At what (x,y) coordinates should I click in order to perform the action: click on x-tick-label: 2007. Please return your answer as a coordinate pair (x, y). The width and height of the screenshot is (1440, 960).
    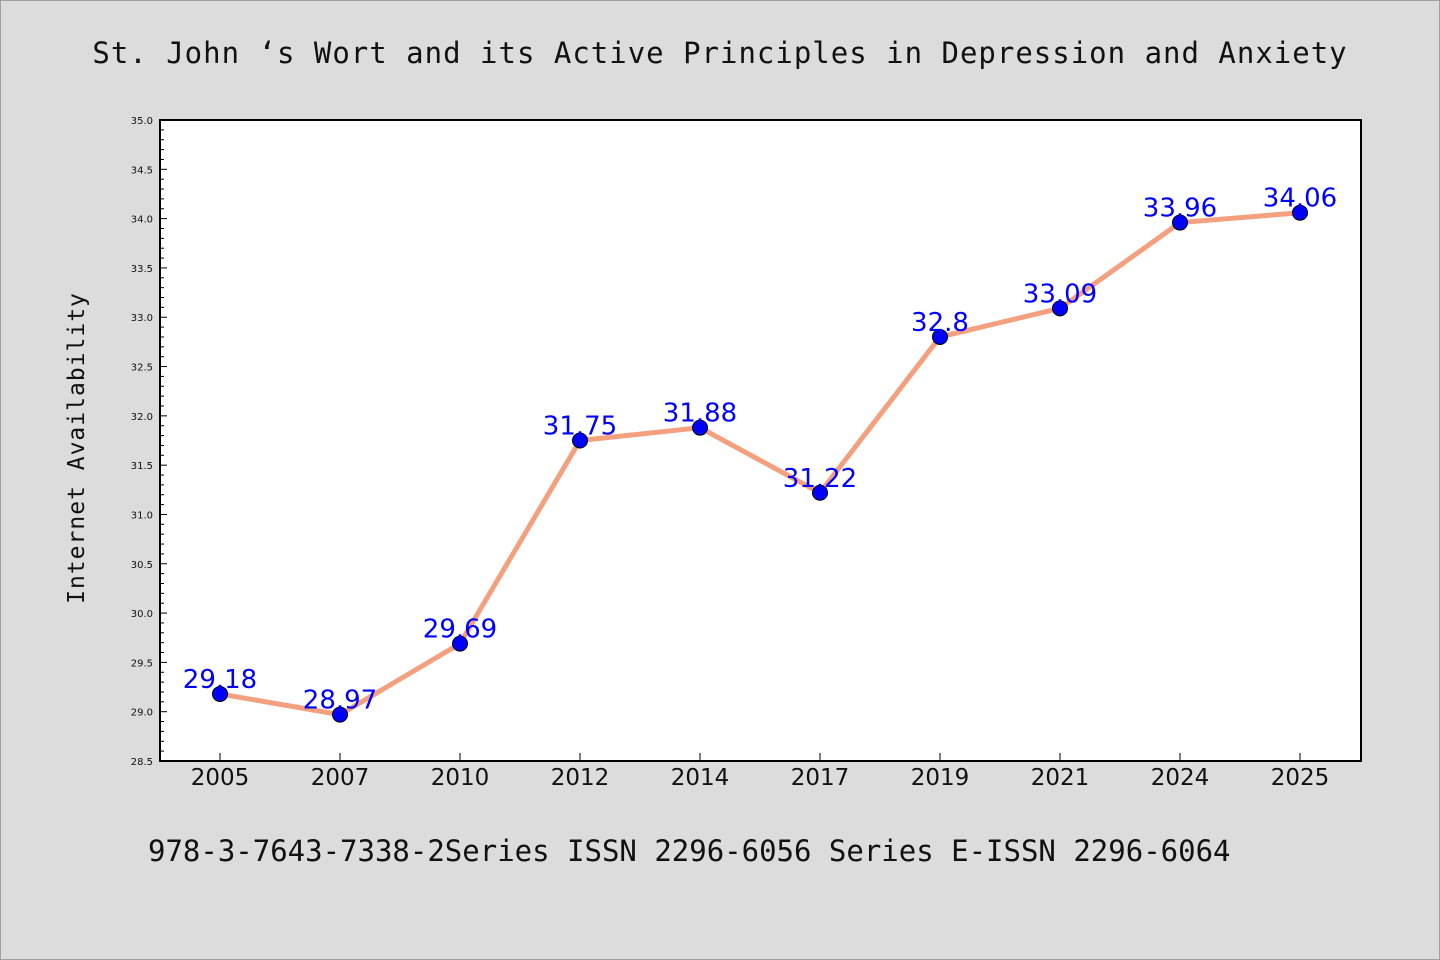
    Looking at the image, I should click on (340, 778).